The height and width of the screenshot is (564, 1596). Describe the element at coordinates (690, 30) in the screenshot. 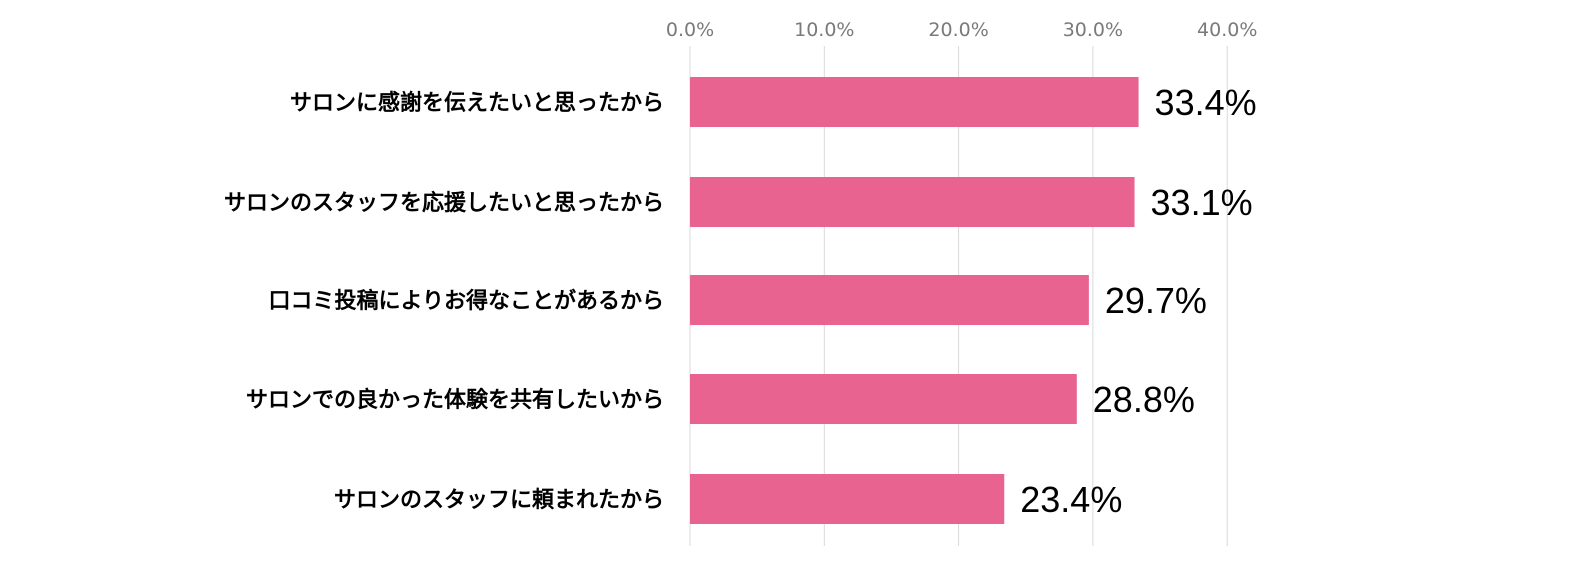

I see `x-tick-label: 0.0%` at that location.